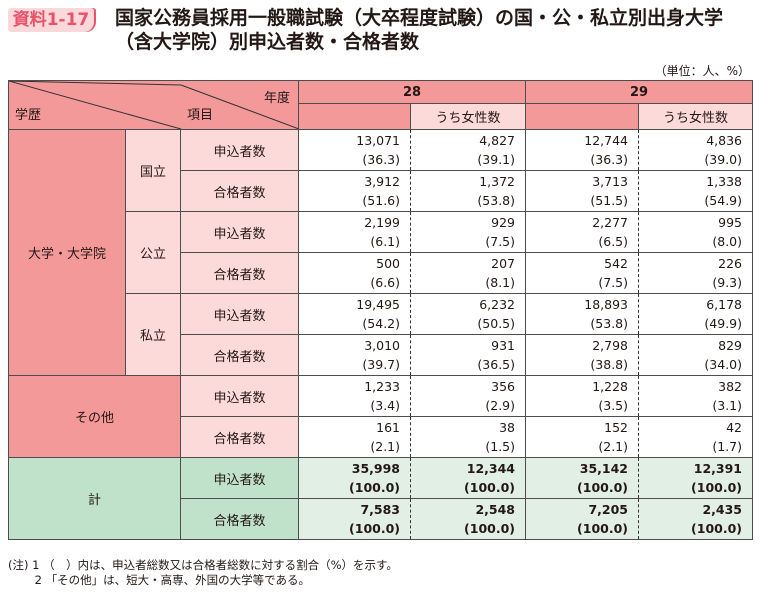 The width and height of the screenshot is (760, 602). What do you see at coordinates (696, 273) in the screenshot?
I see `cell-value: 226 (9.3)` at bounding box center [696, 273].